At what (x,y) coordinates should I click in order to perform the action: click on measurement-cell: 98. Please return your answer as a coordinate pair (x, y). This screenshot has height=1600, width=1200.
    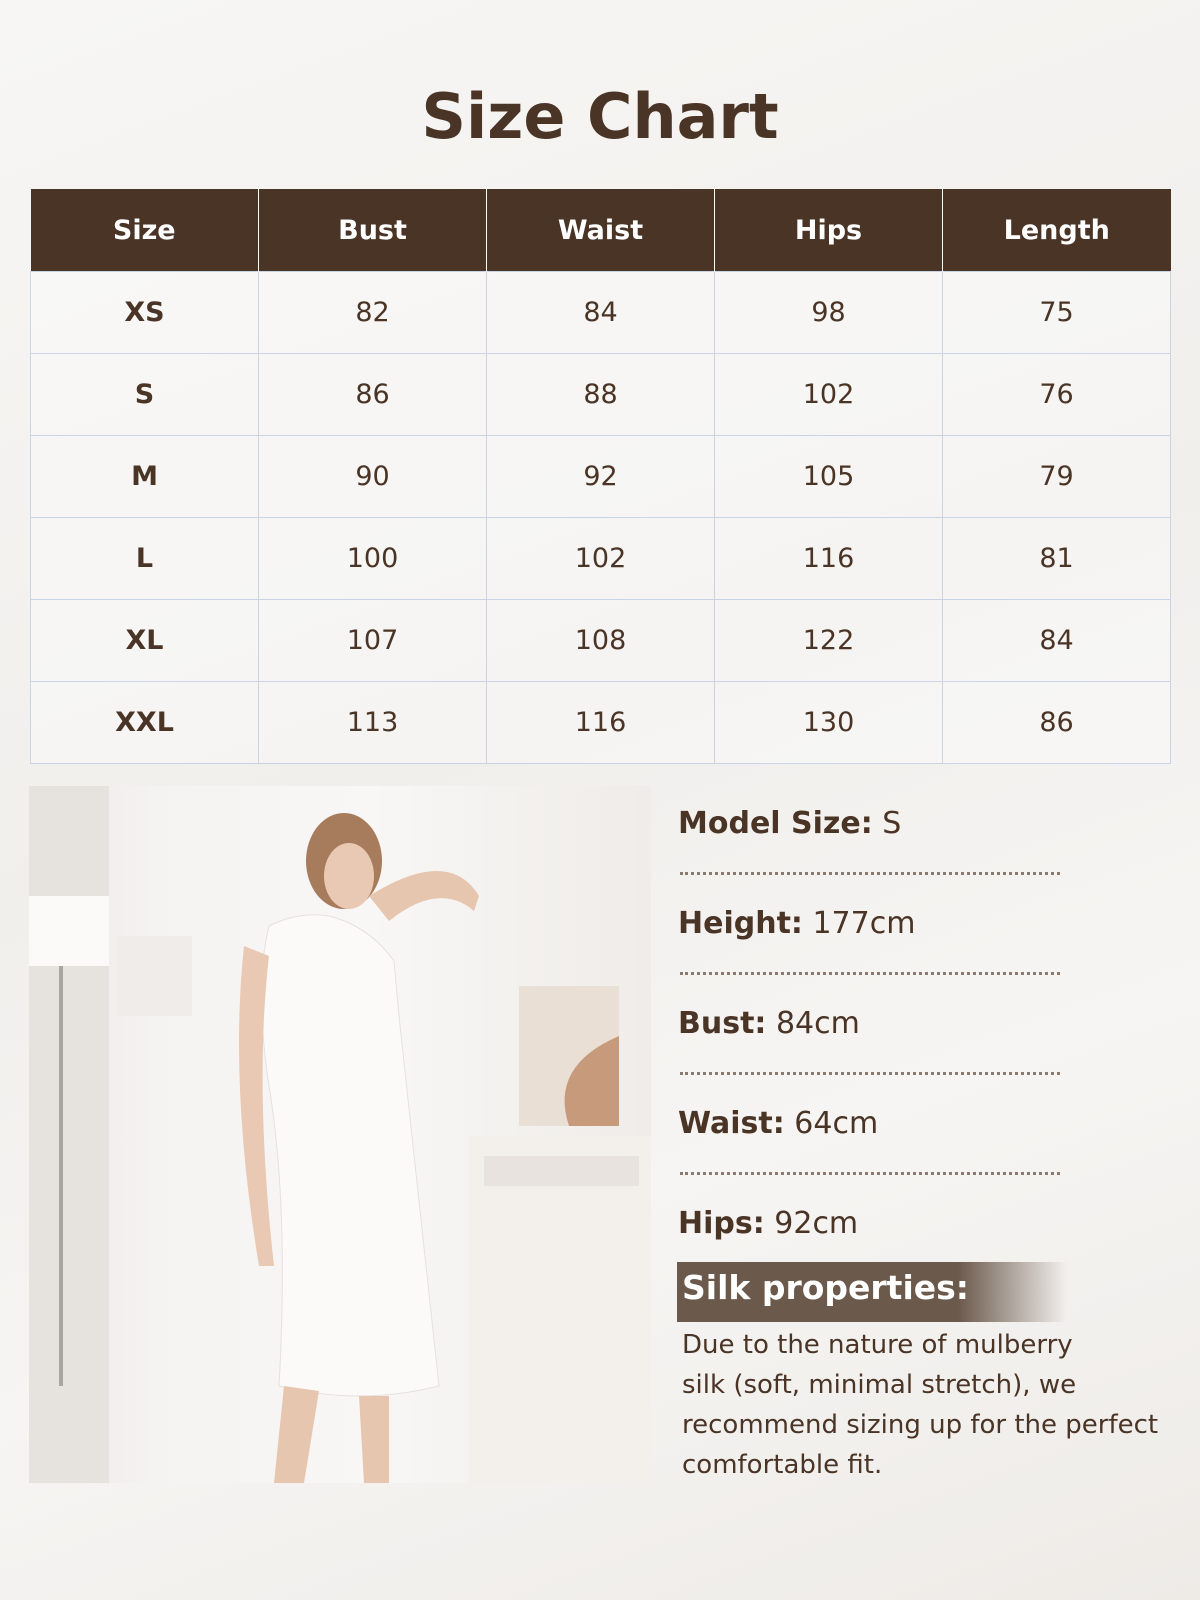
    Looking at the image, I should click on (828, 312).